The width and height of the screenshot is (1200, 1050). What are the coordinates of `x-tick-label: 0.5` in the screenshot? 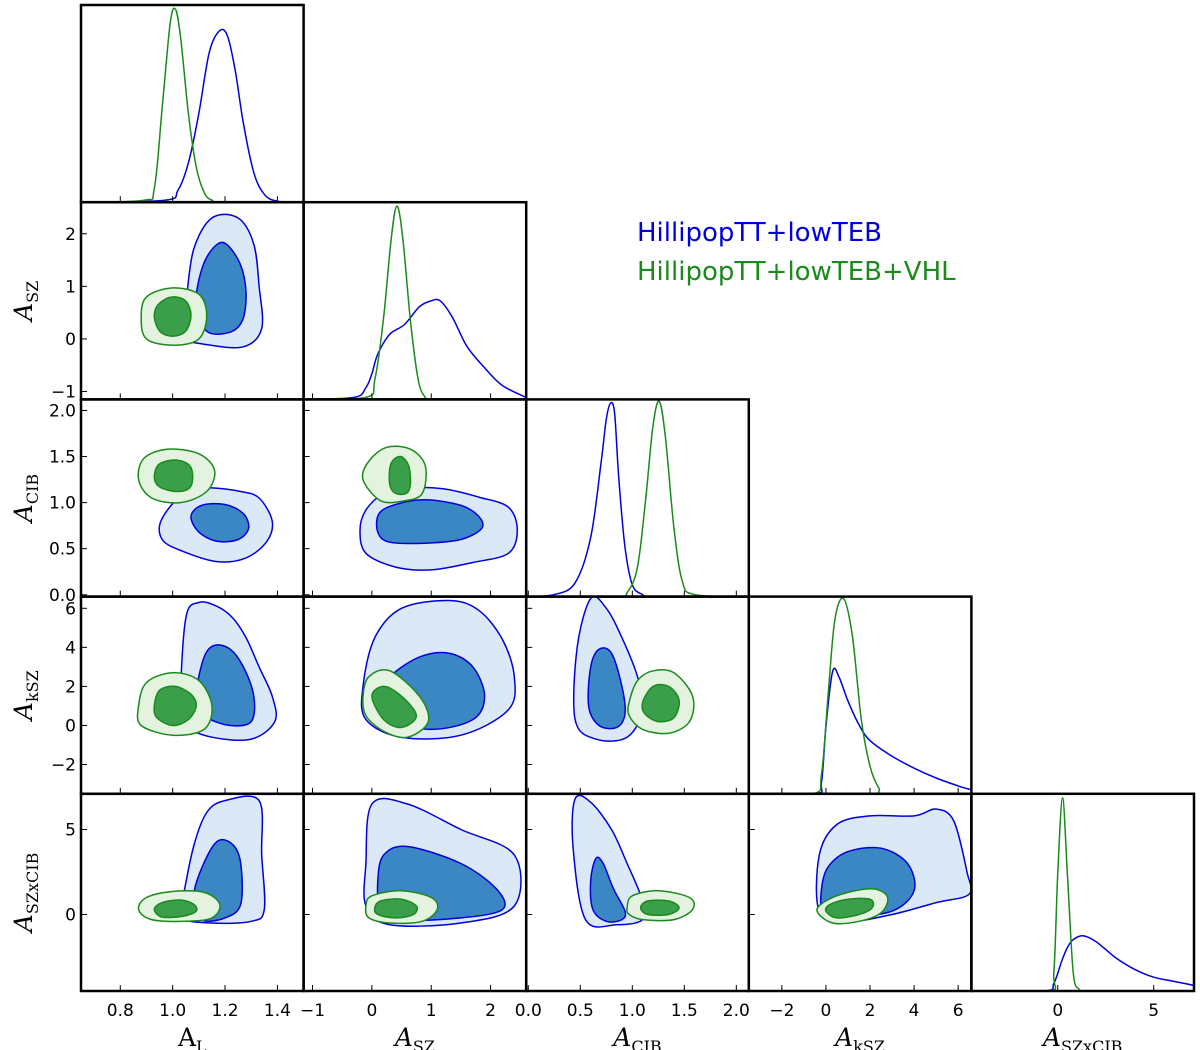 It's located at (580, 1011).